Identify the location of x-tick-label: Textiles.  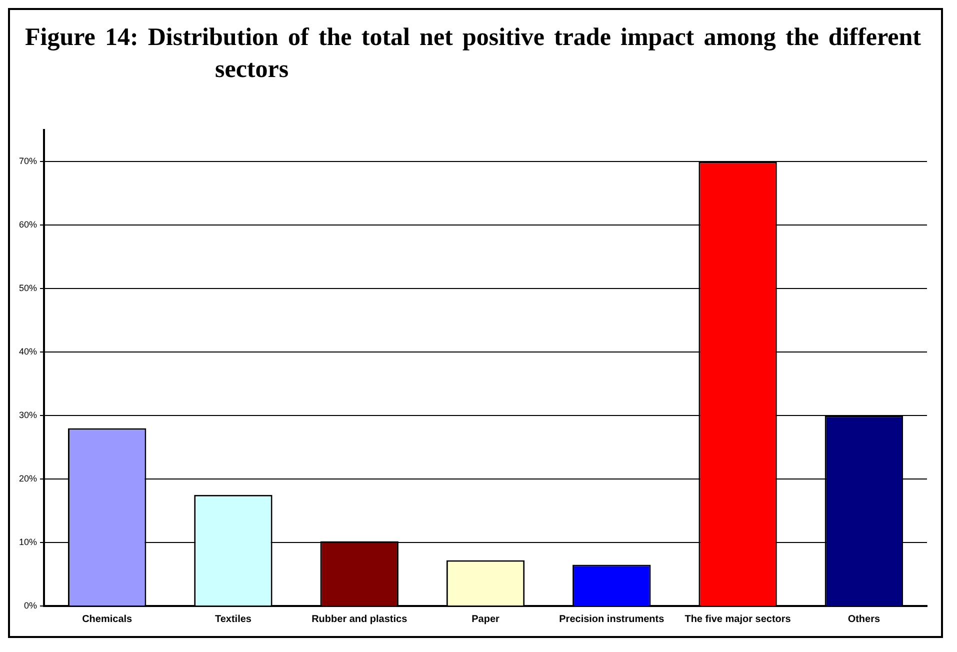
(233, 619).